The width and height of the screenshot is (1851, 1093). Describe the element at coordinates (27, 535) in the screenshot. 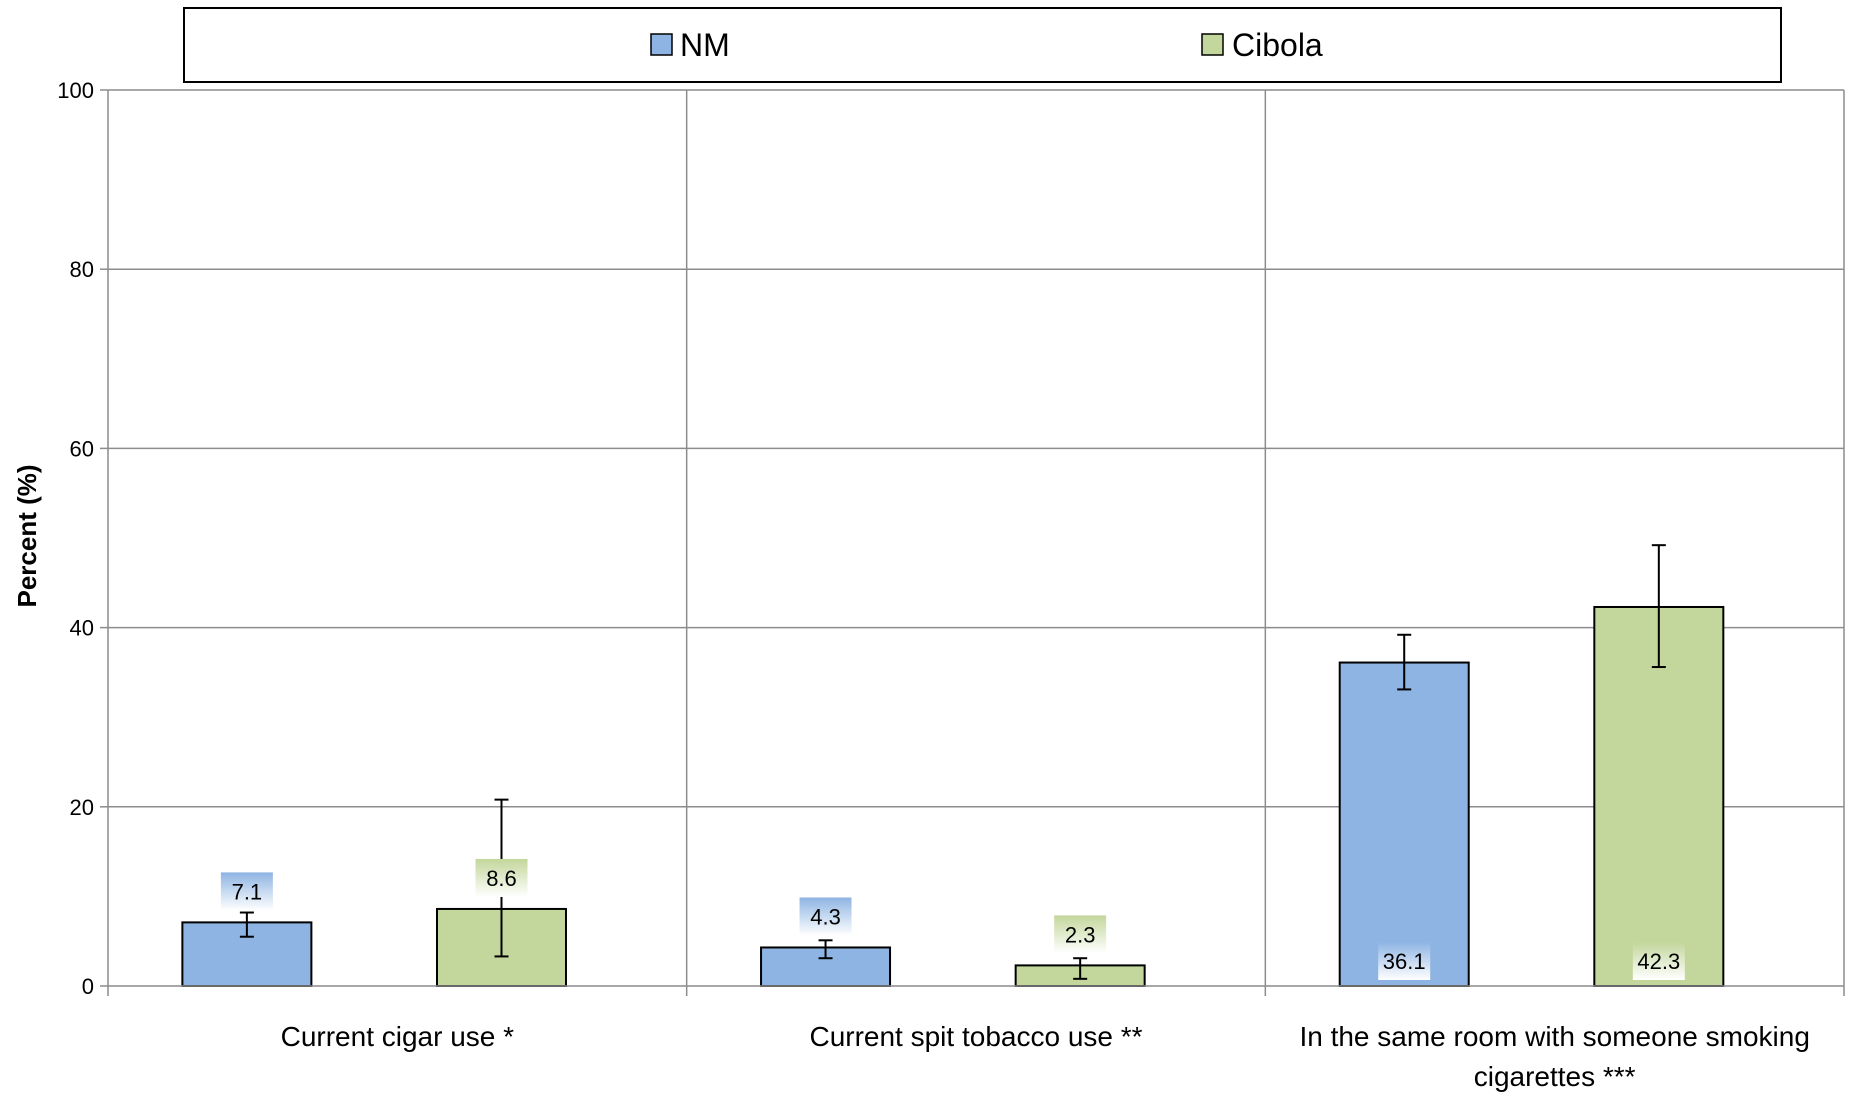

I see `y-axis-title: Percent (%)` at that location.